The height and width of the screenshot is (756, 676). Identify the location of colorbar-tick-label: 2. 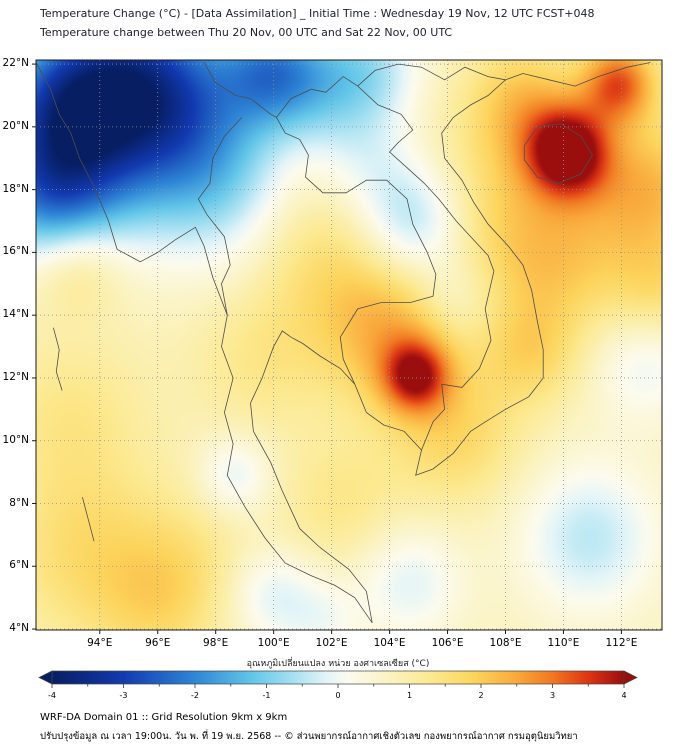
(481, 695).